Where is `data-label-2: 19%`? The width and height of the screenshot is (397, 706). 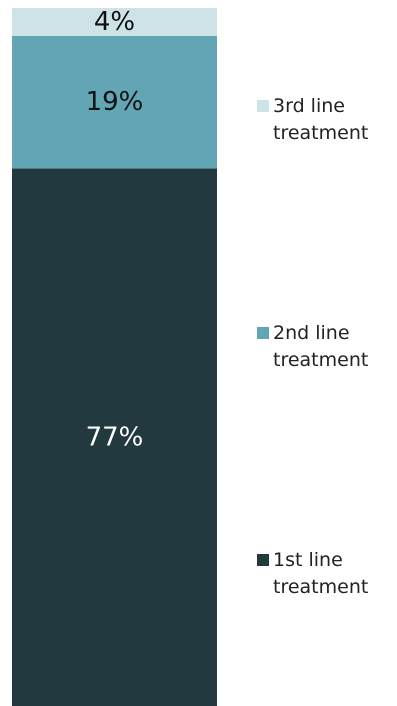 data-label-2: 19% is located at coordinates (115, 102).